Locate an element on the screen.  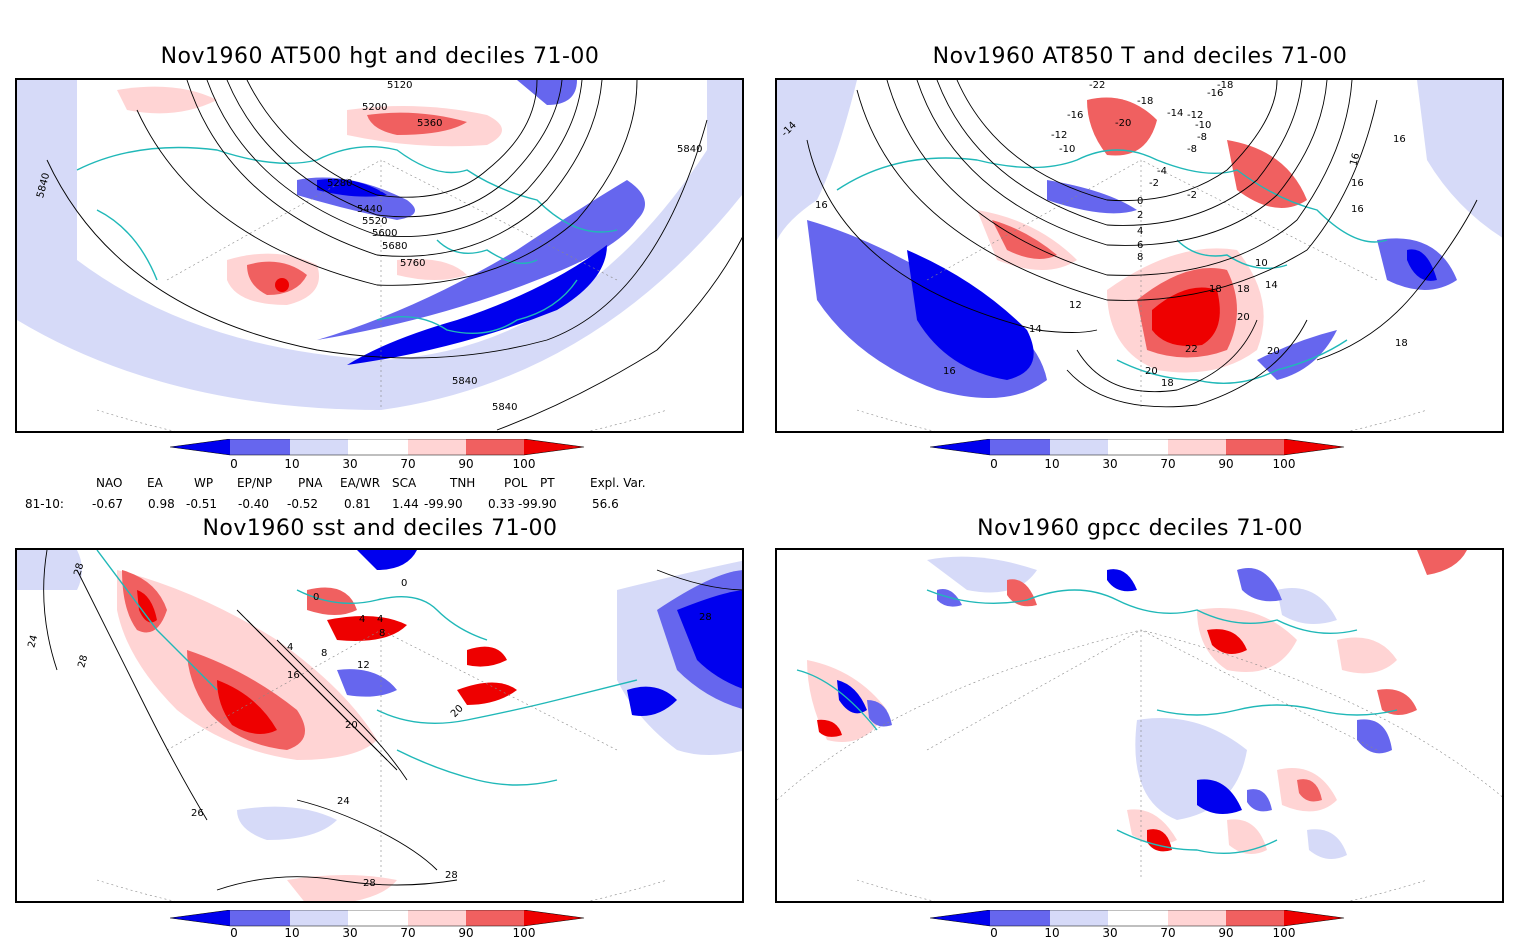
panel-title-hgt500: Nov1960 AT500 hgt and deciles 71-00 is located at coordinates (380, 56).